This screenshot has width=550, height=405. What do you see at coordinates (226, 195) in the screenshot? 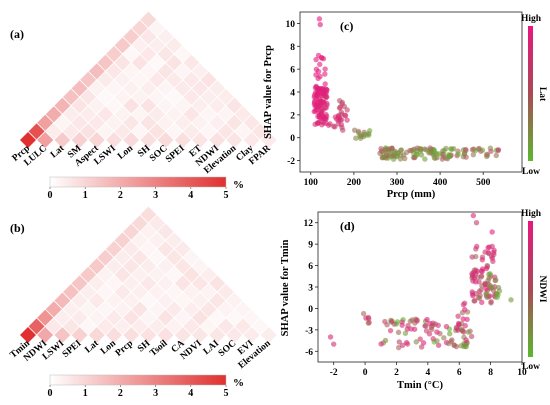
I see `colorbar-tick-label: 5` at bounding box center [226, 195].